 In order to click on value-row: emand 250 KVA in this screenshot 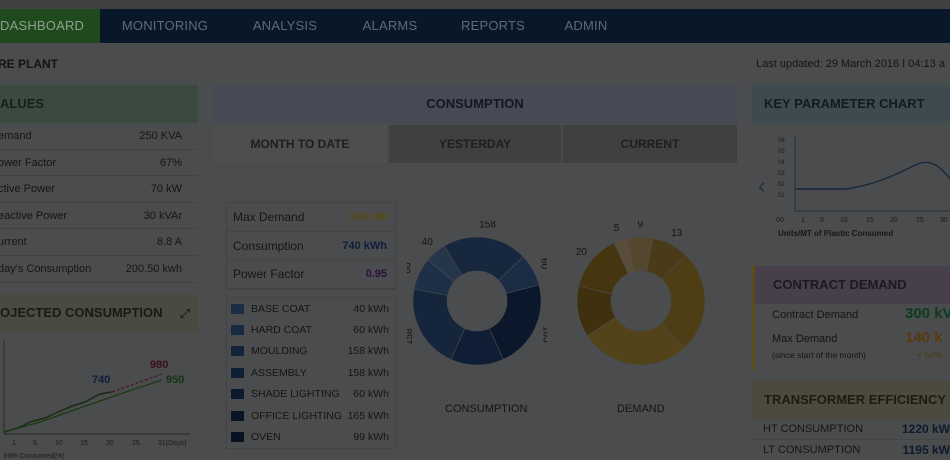, I will do `click(99, 136)`.